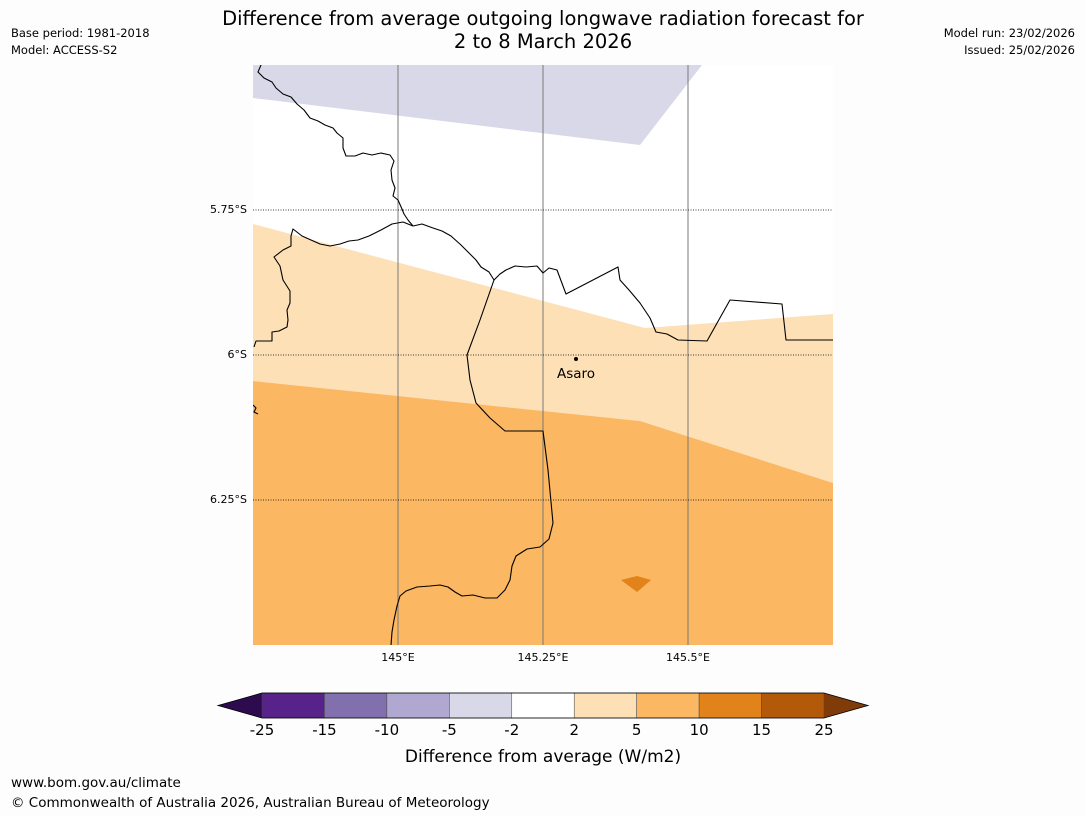 The width and height of the screenshot is (1085, 816). What do you see at coordinates (574, 730) in the screenshot?
I see `colorbar-tick-label: 2` at bounding box center [574, 730].